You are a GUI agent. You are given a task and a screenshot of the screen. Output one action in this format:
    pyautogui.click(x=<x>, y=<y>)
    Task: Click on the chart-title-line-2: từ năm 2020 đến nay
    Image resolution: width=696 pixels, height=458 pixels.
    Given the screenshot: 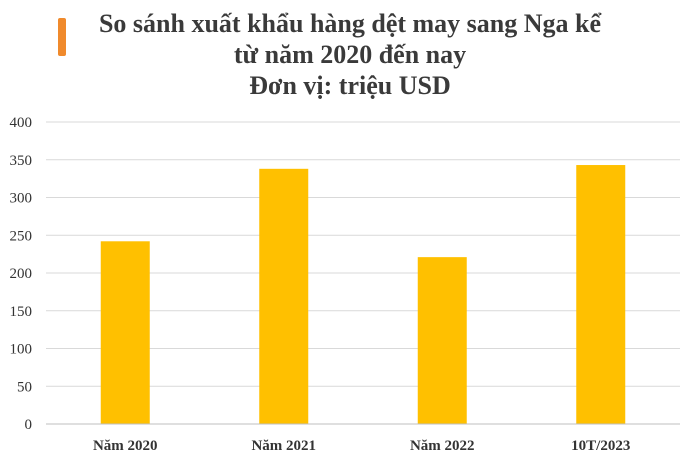 What is the action you would take?
    pyautogui.click(x=350, y=54)
    